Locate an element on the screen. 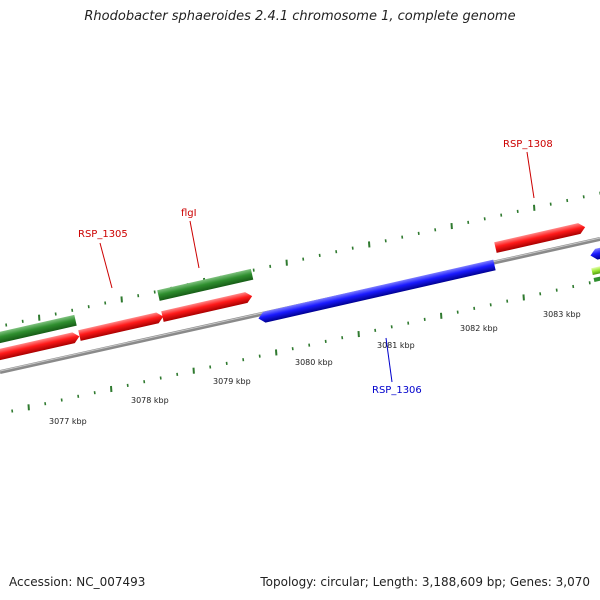 The height and width of the screenshot is (600, 600). gene-label-RSP_1308: RSP_1308 is located at coordinates (528, 144).